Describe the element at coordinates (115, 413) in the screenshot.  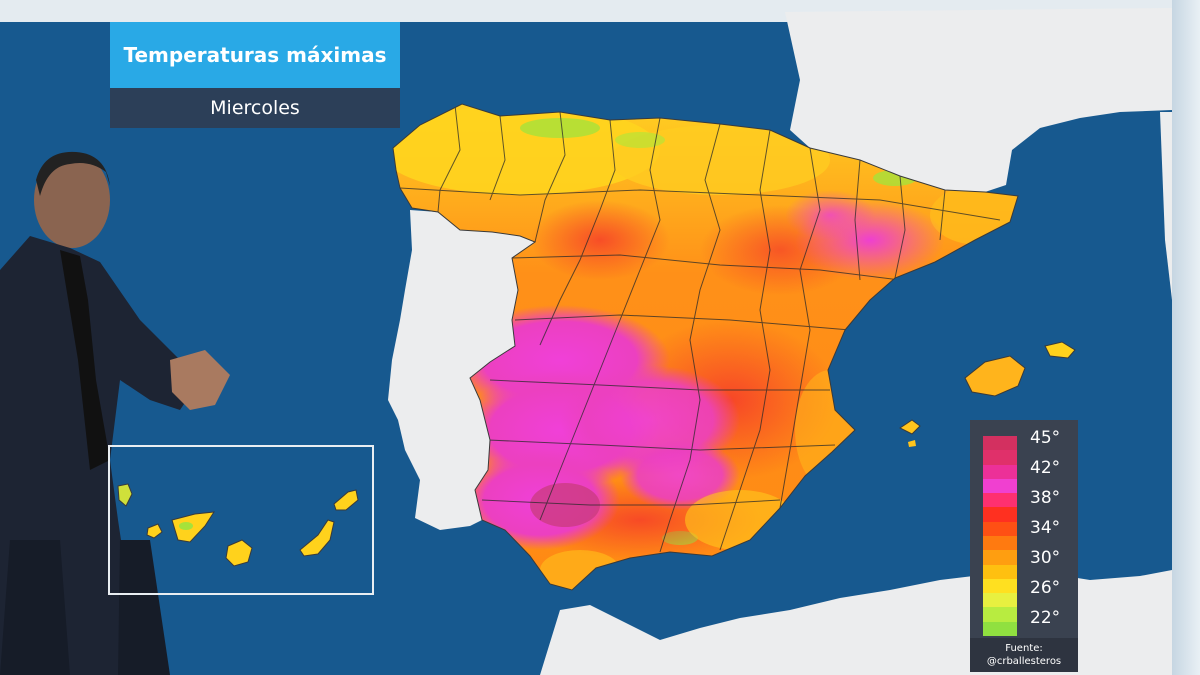
I see `presenter-figure` at that location.